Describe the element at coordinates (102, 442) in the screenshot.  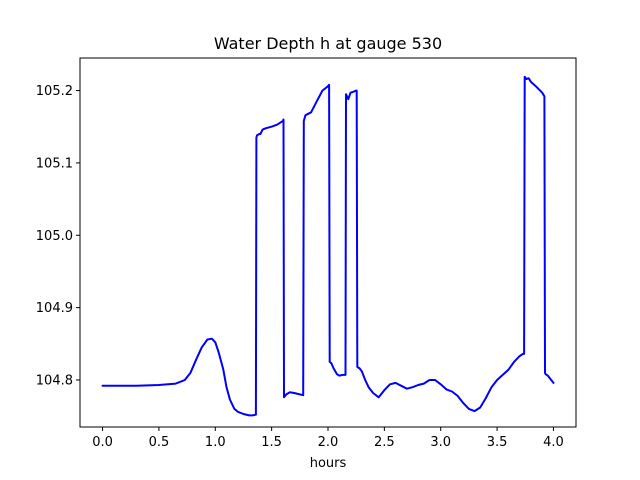
I see `x-tick-label: 0.0` at that location.